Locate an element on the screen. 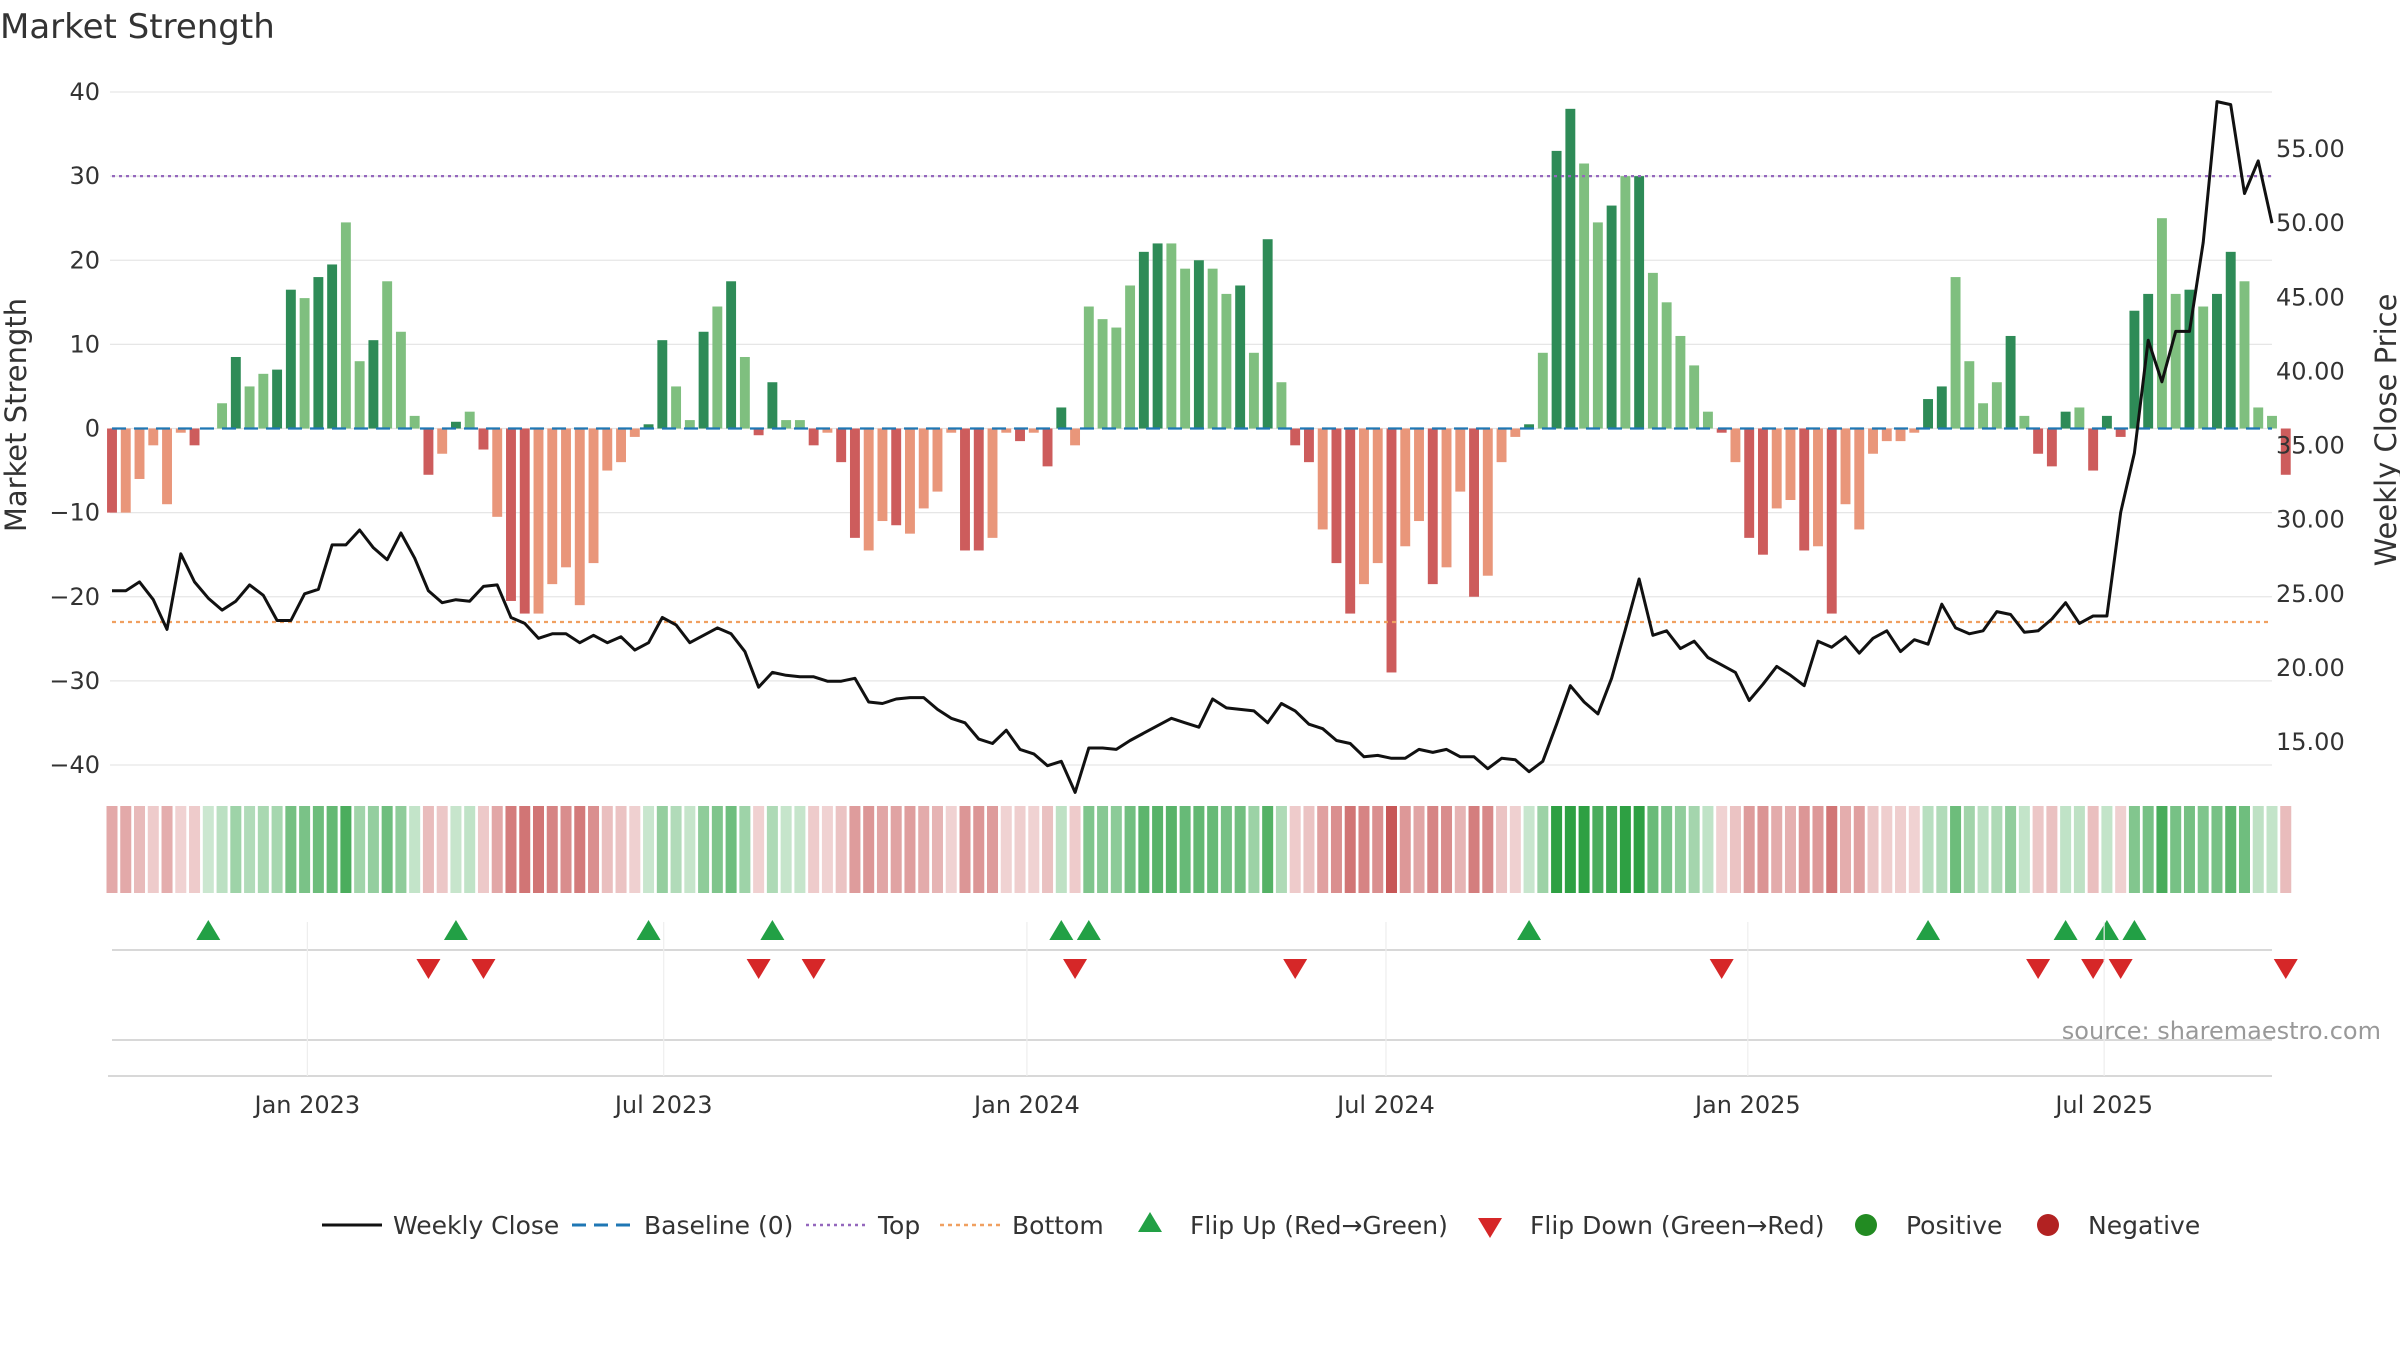 This screenshot has width=2400, height=1350. left-tick-label: 40 is located at coordinates (84, 92).